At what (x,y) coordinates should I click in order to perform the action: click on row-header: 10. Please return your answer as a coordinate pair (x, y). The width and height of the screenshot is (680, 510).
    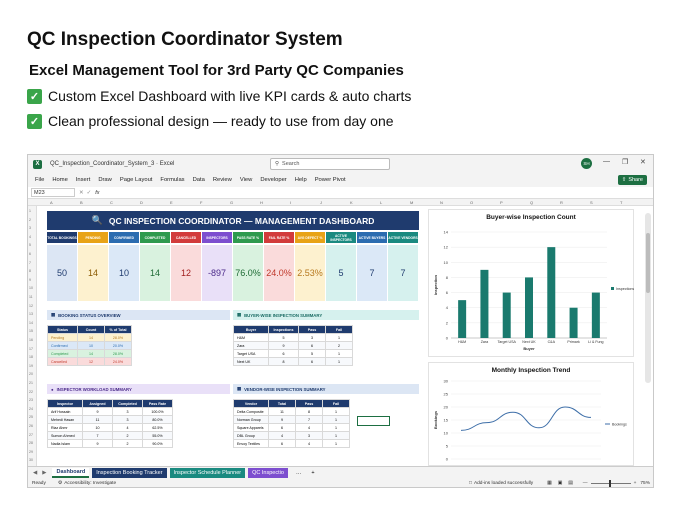
    Looking at the image, I should click on (31, 288).